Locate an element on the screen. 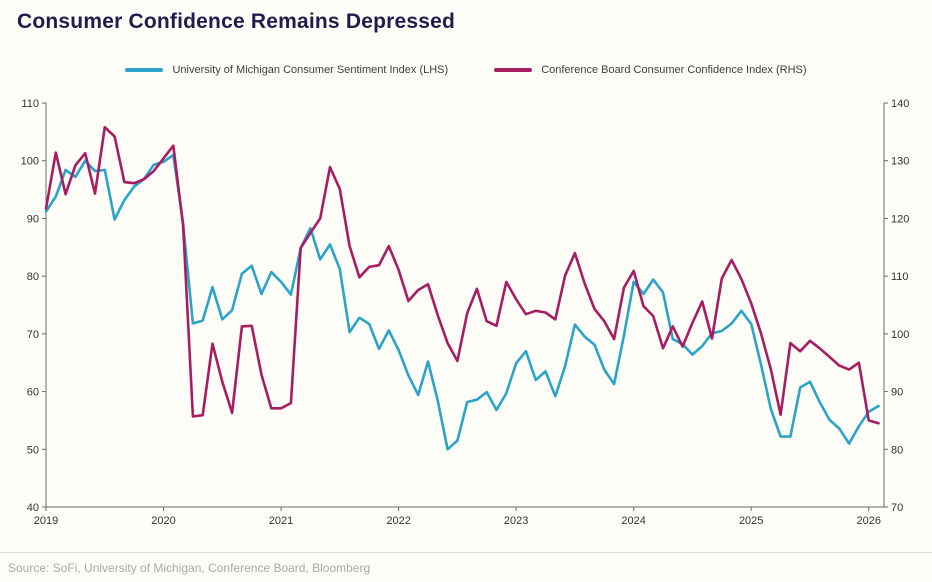 Image resolution: width=932 pixels, height=582 pixels. right-axis-label: 140 is located at coordinates (900, 104).